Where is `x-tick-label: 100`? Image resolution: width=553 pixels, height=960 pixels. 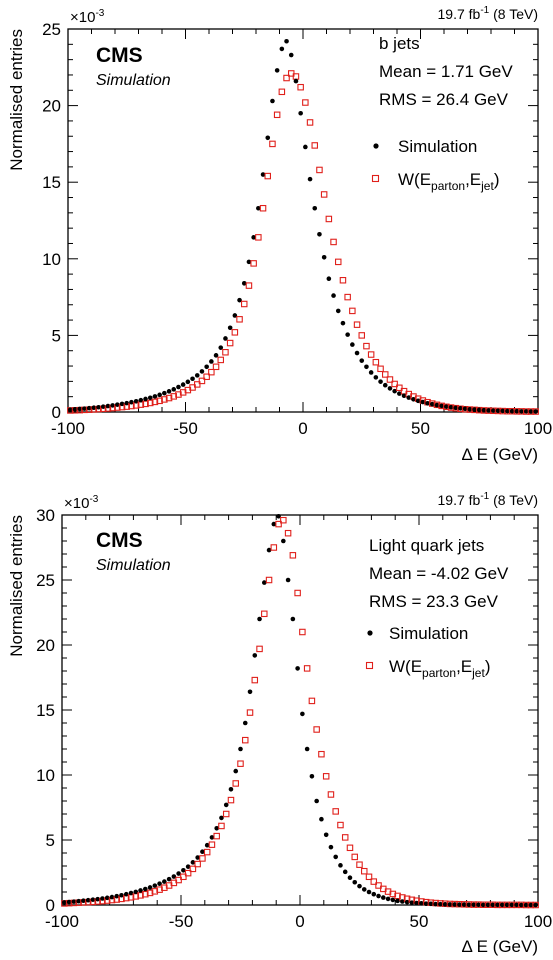
x-tick-label: 100 is located at coordinates (538, 428).